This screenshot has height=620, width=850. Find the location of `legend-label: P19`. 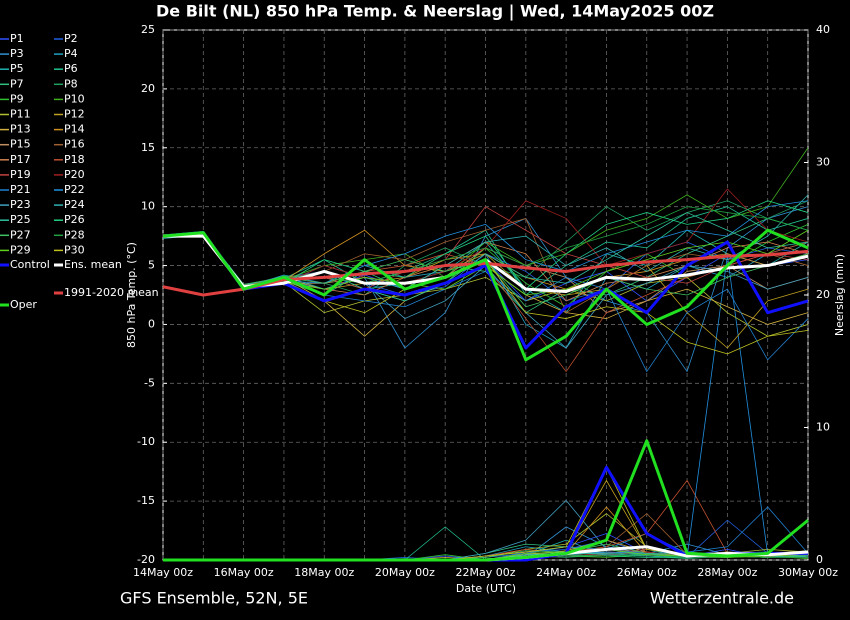

legend-label: P19 is located at coordinates (20, 174).